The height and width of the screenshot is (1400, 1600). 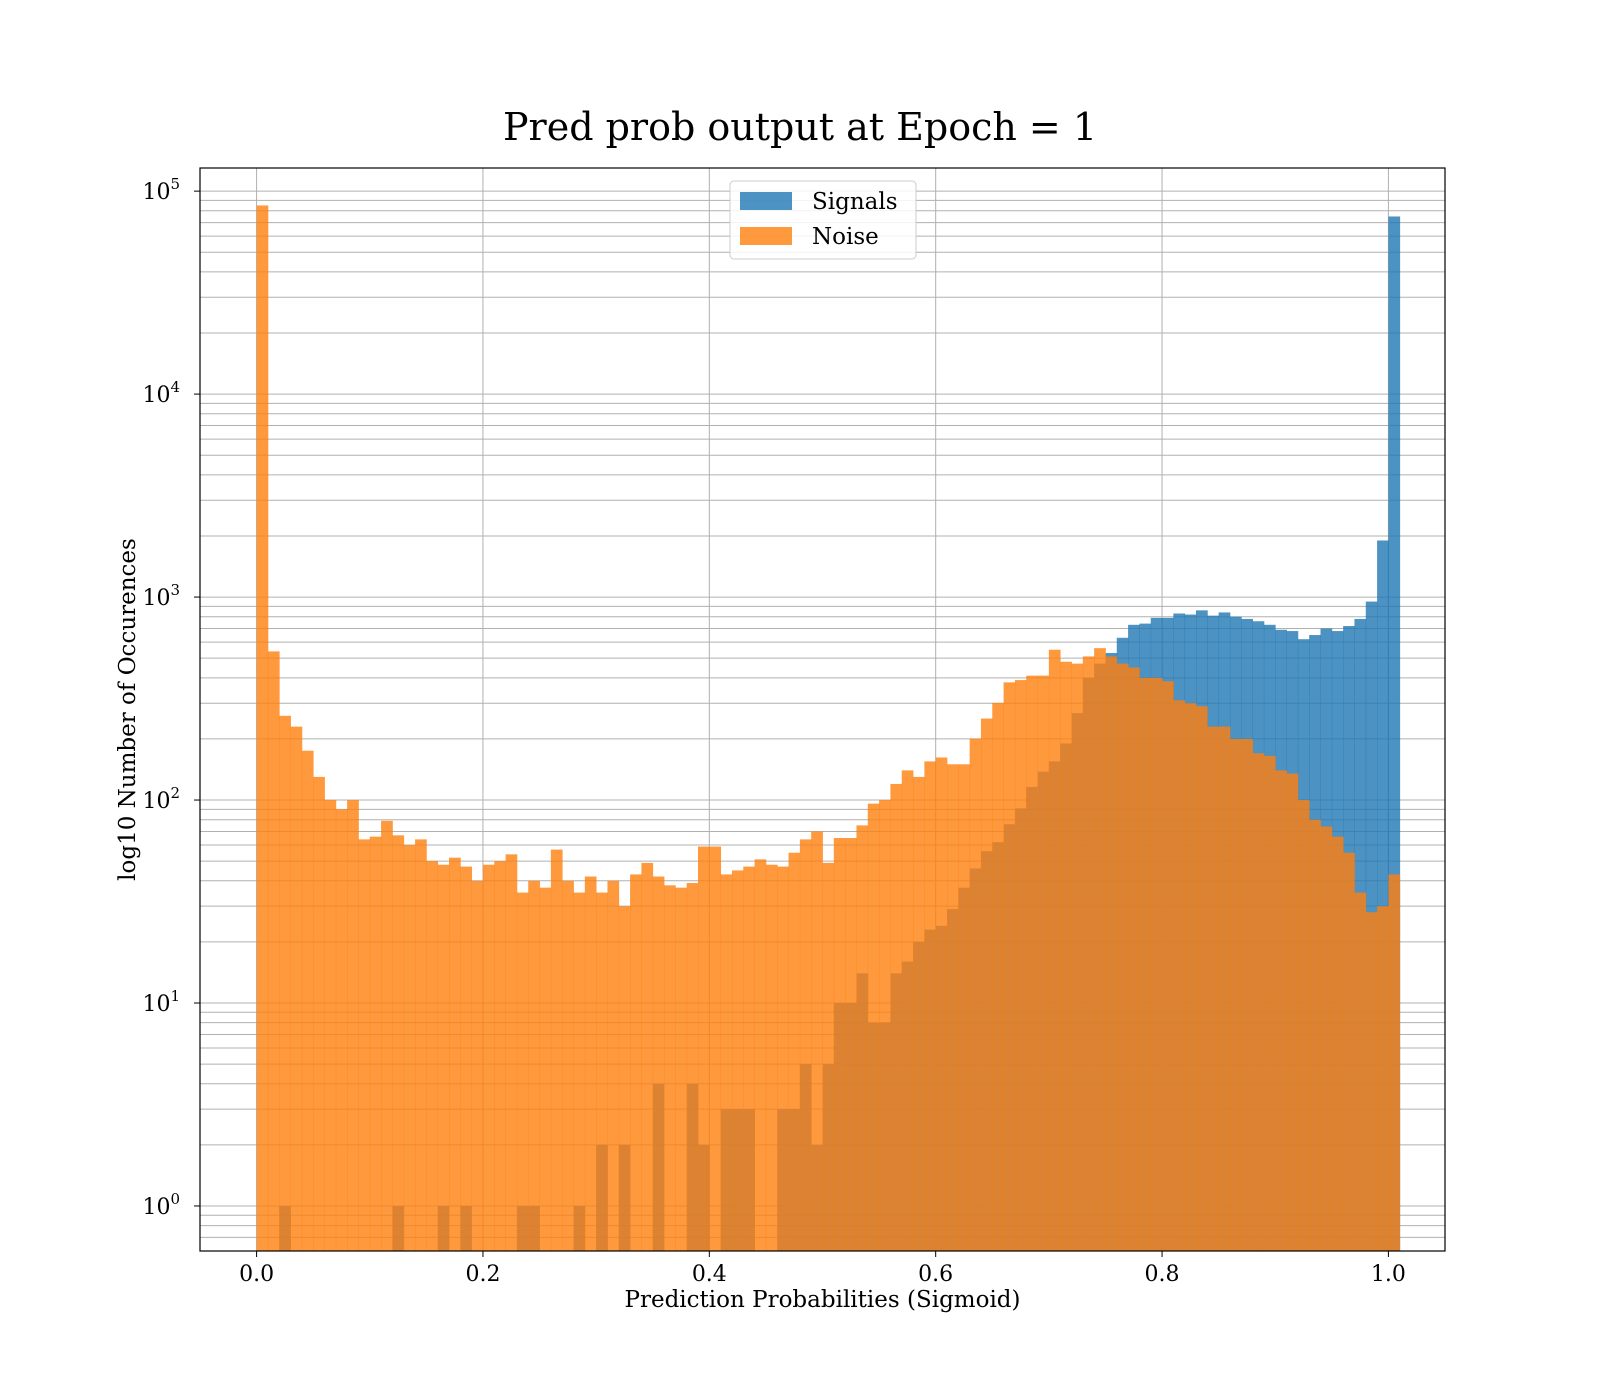 What do you see at coordinates (161, 1002) in the screenshot?
I see `y-tick-label: 10¹` at bounding box center [161, 1002].